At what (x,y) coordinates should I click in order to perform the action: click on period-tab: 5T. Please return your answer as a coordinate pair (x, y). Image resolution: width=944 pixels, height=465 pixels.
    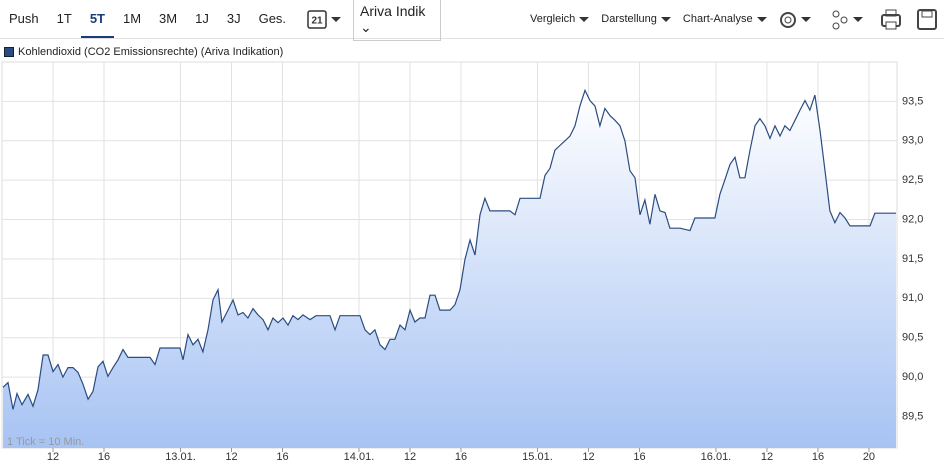
    Looking at the image, I should click on (97, 20).